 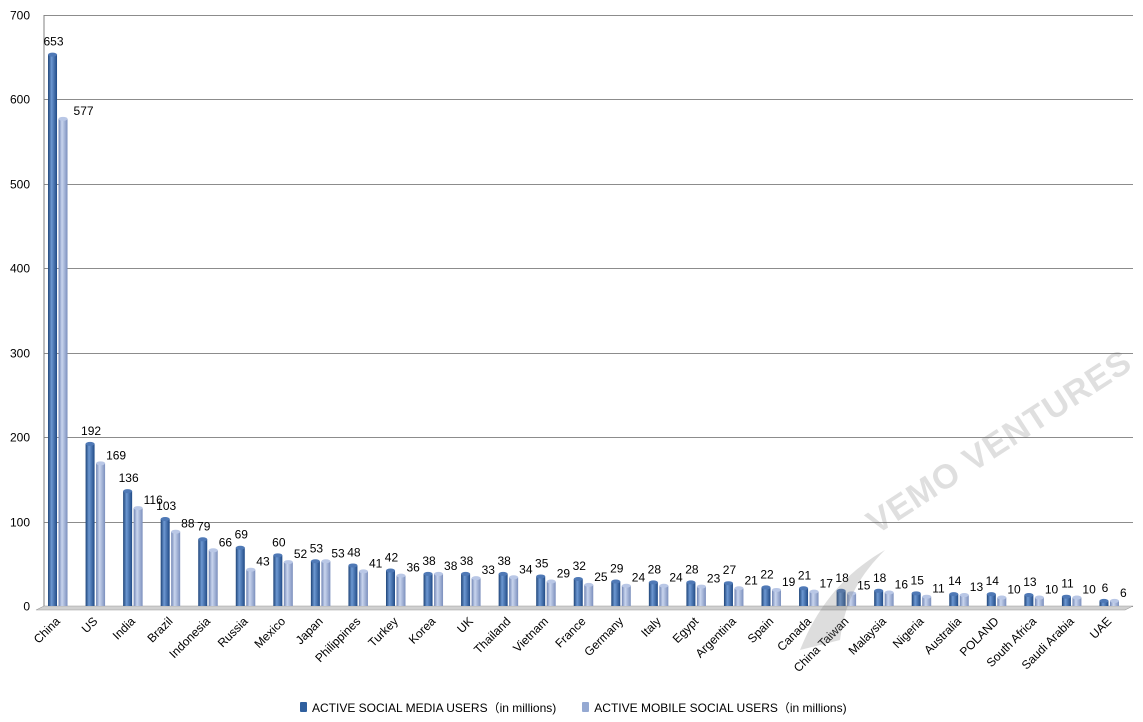 I want to click on data-label-mobile: 17, so click(x=827, y=584).